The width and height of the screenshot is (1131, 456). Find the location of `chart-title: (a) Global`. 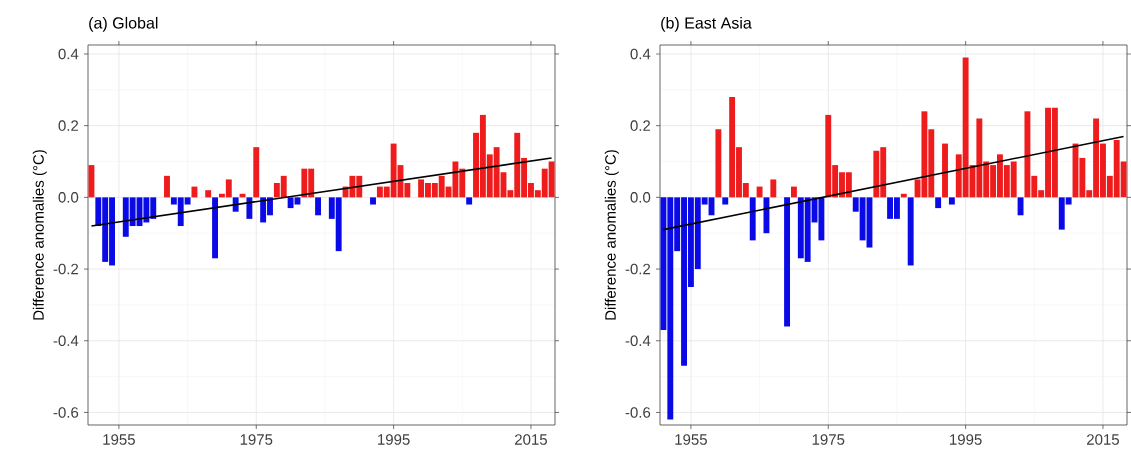

chart-title: (a) Global is located at coordinates (123, 24).